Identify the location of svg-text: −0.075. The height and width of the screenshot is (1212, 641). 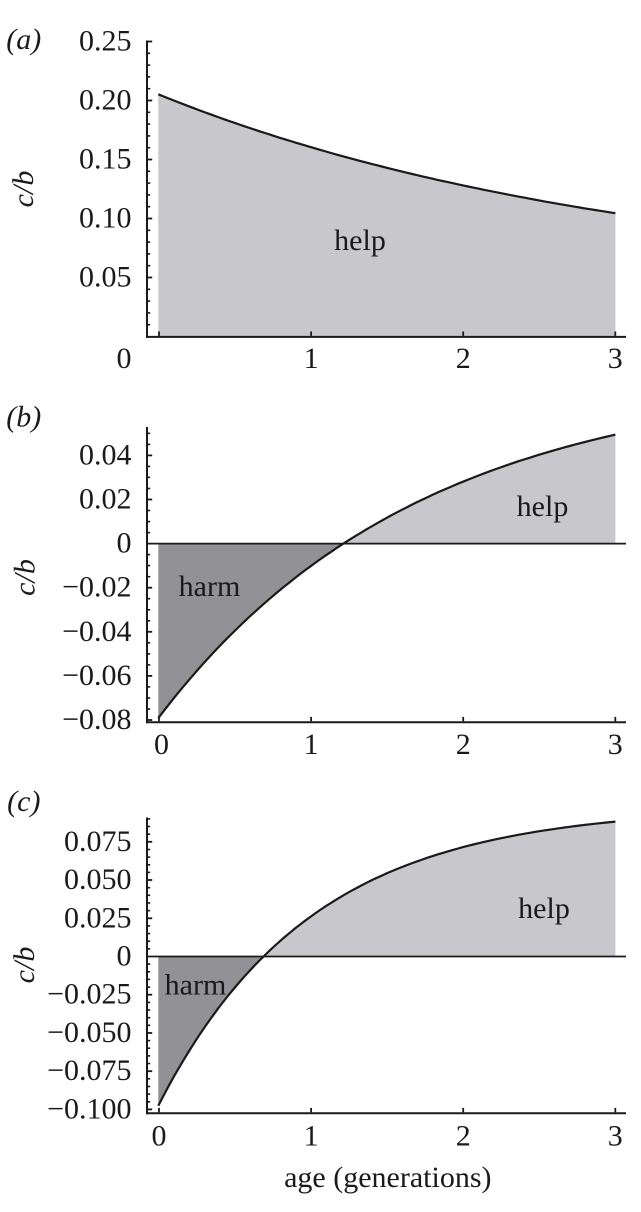
(89, 1070).